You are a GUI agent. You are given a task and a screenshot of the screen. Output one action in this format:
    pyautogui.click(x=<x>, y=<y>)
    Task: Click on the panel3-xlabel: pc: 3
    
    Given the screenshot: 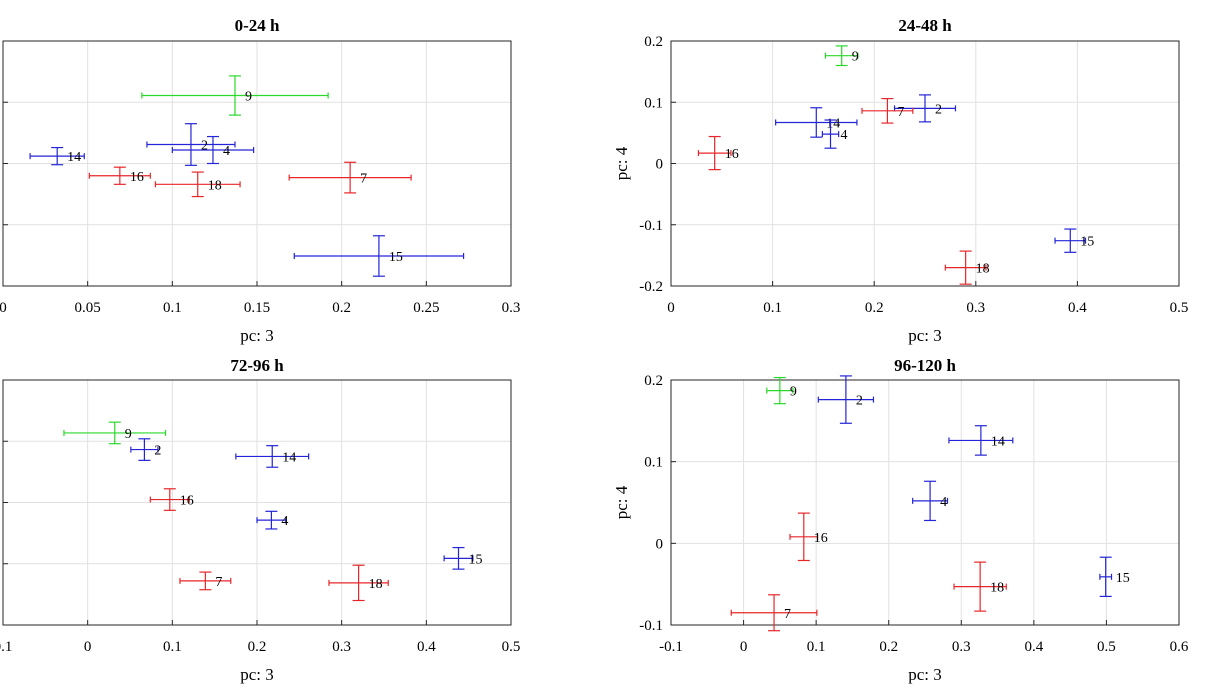 What is the action you would take?
    pyautogui.click(x=925, y=674)
    